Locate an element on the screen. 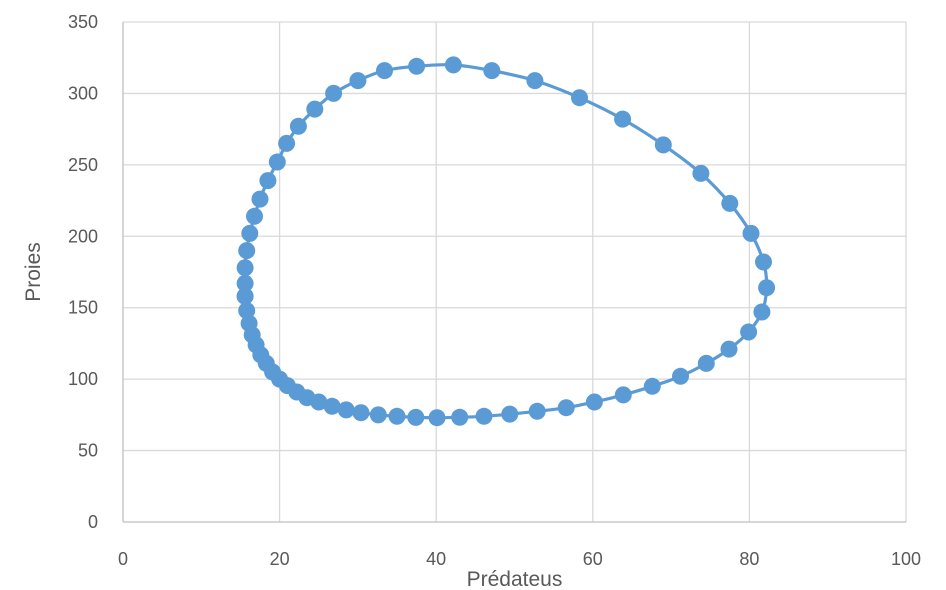  y-tick-label-0: 0 is located at coordinates (93, 522).